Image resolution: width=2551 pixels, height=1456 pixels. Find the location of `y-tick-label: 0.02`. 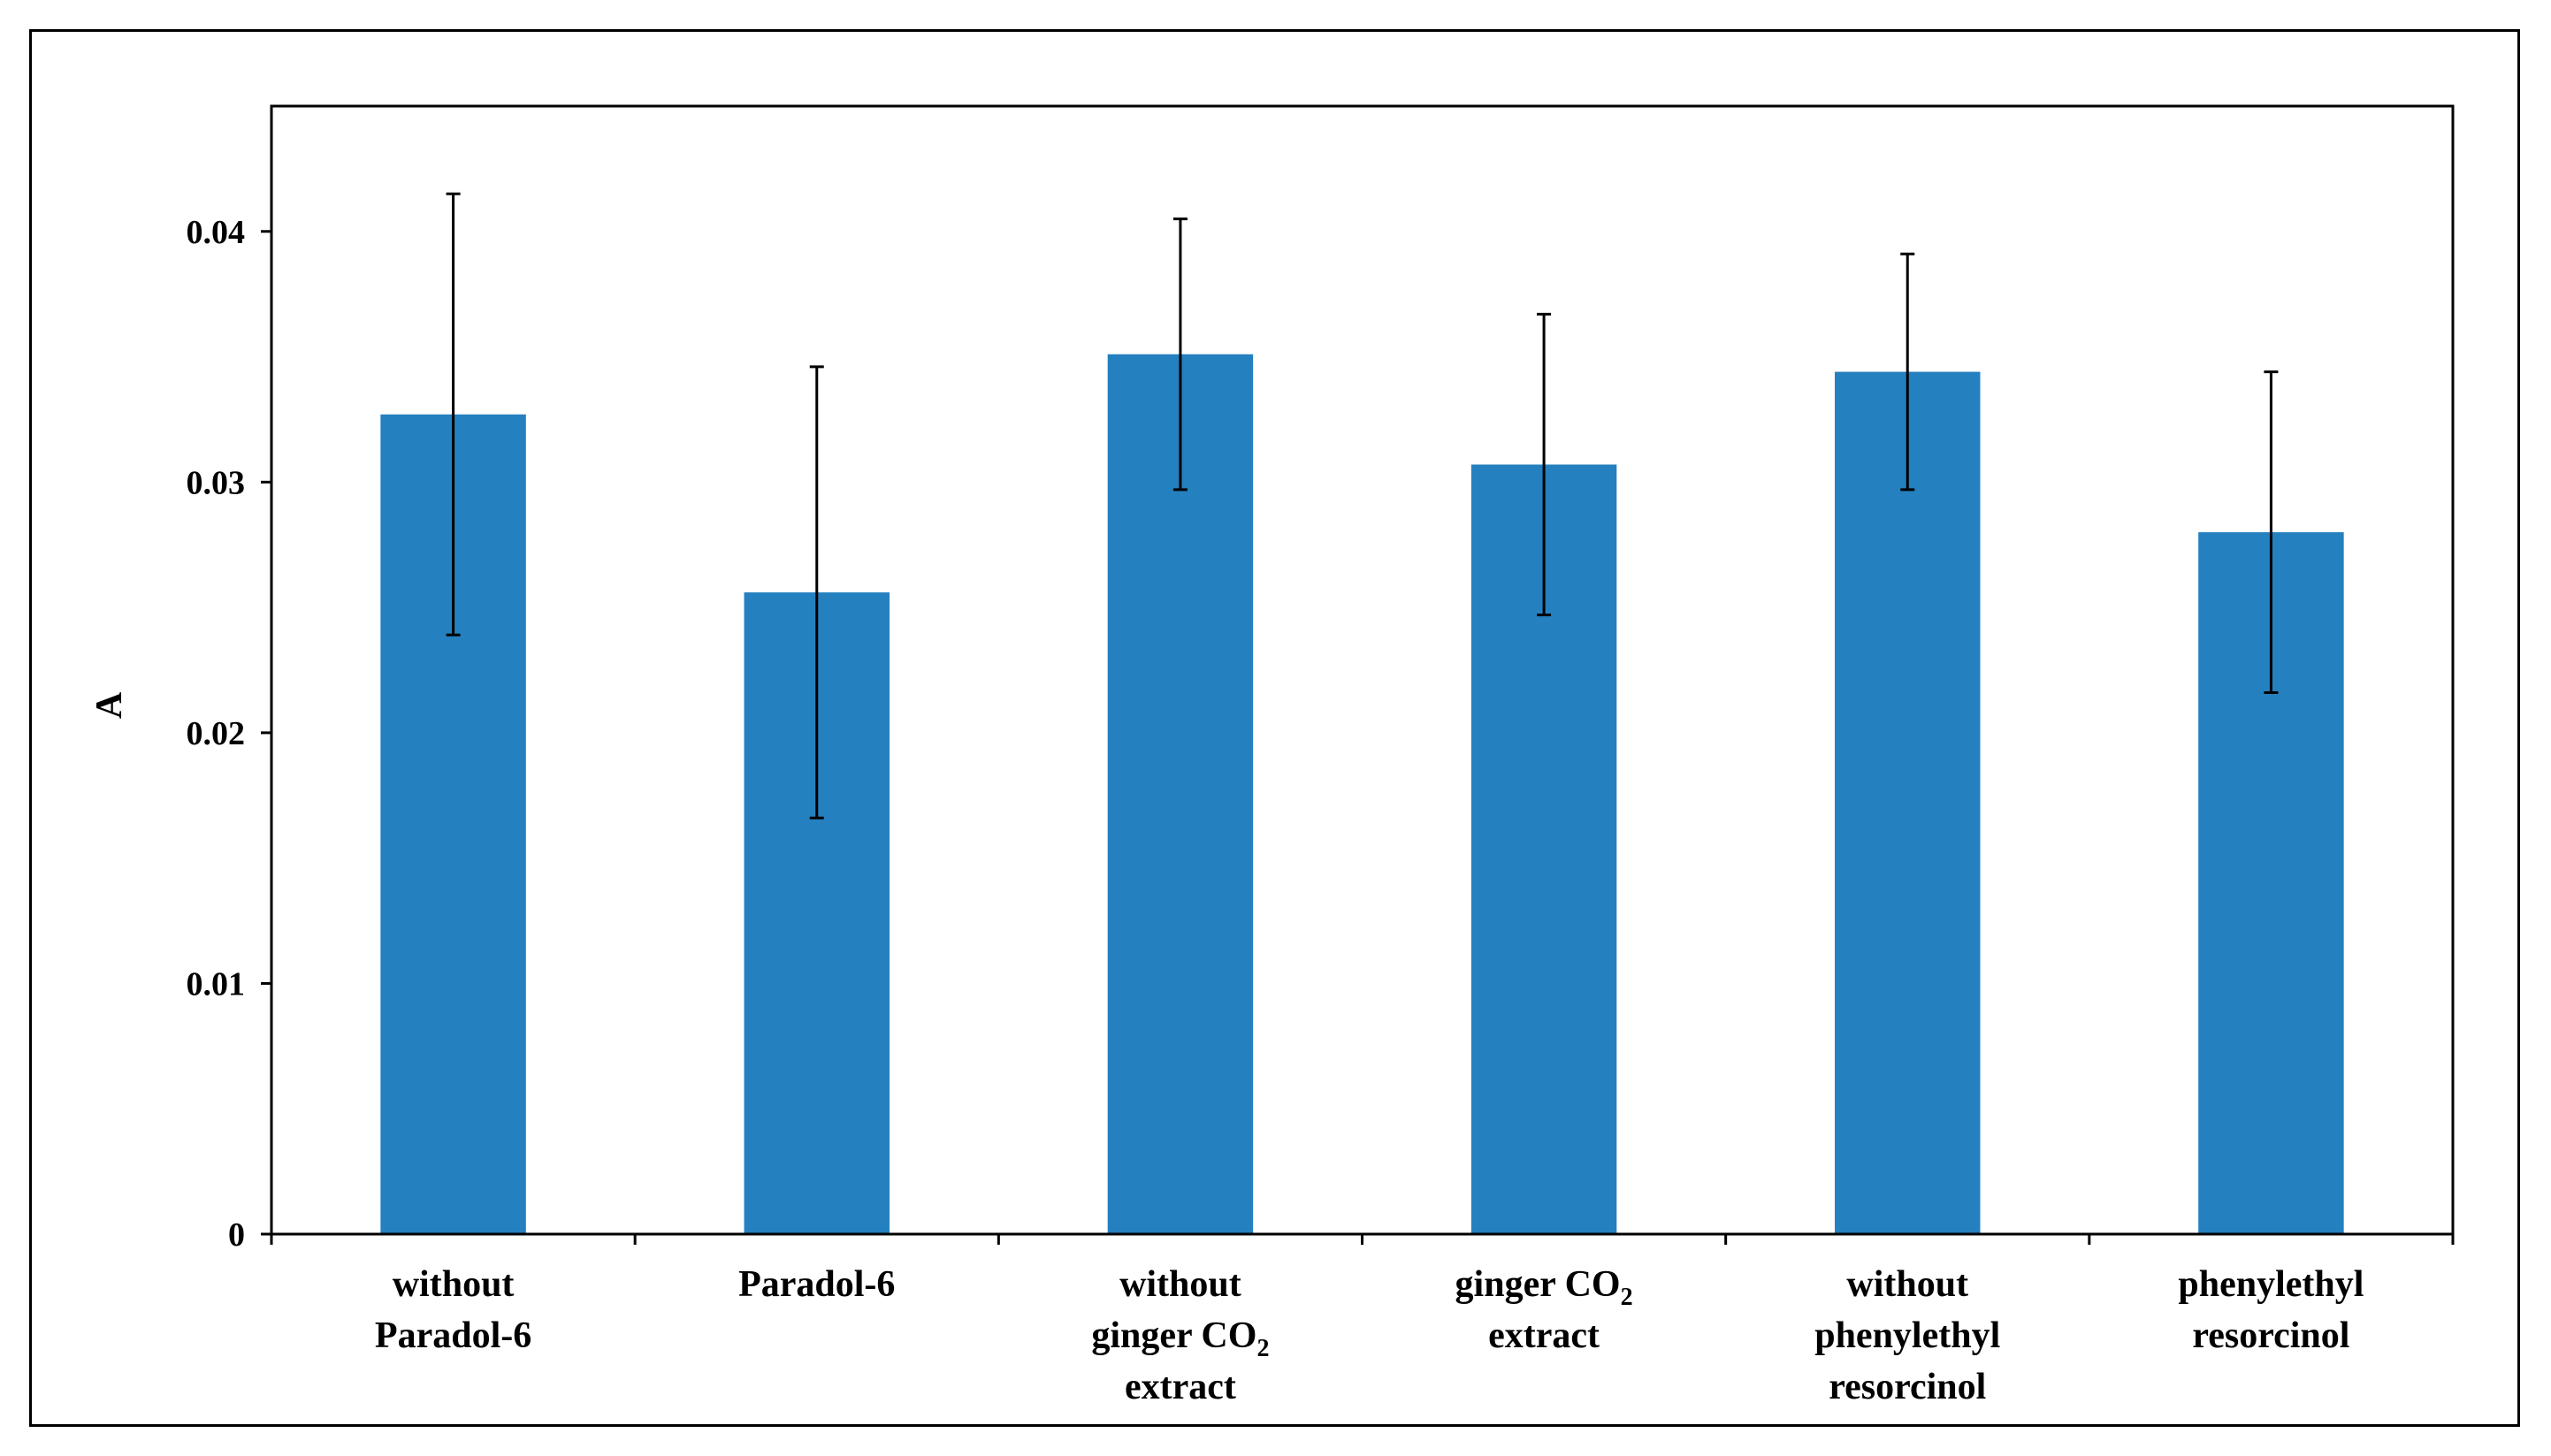

y-tick-label: 0.02 is located at coordinates (216, 733).